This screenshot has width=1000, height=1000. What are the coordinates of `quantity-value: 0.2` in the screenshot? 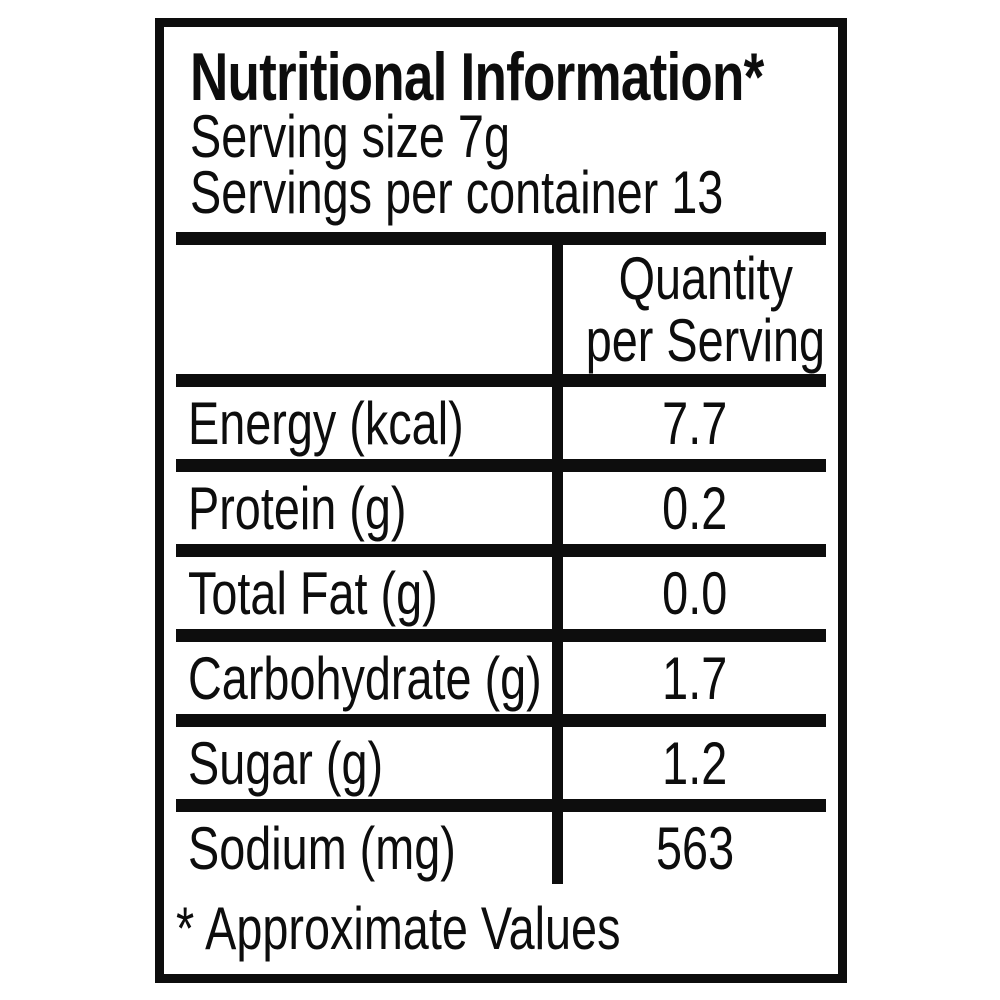 It's located at (695, 508).